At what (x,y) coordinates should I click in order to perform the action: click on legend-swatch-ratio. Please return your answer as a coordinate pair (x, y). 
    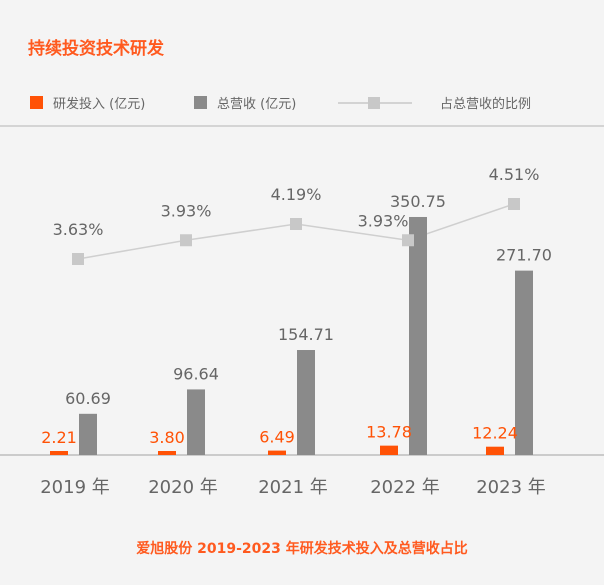
    Looking at the image, I should click on (375, 102).